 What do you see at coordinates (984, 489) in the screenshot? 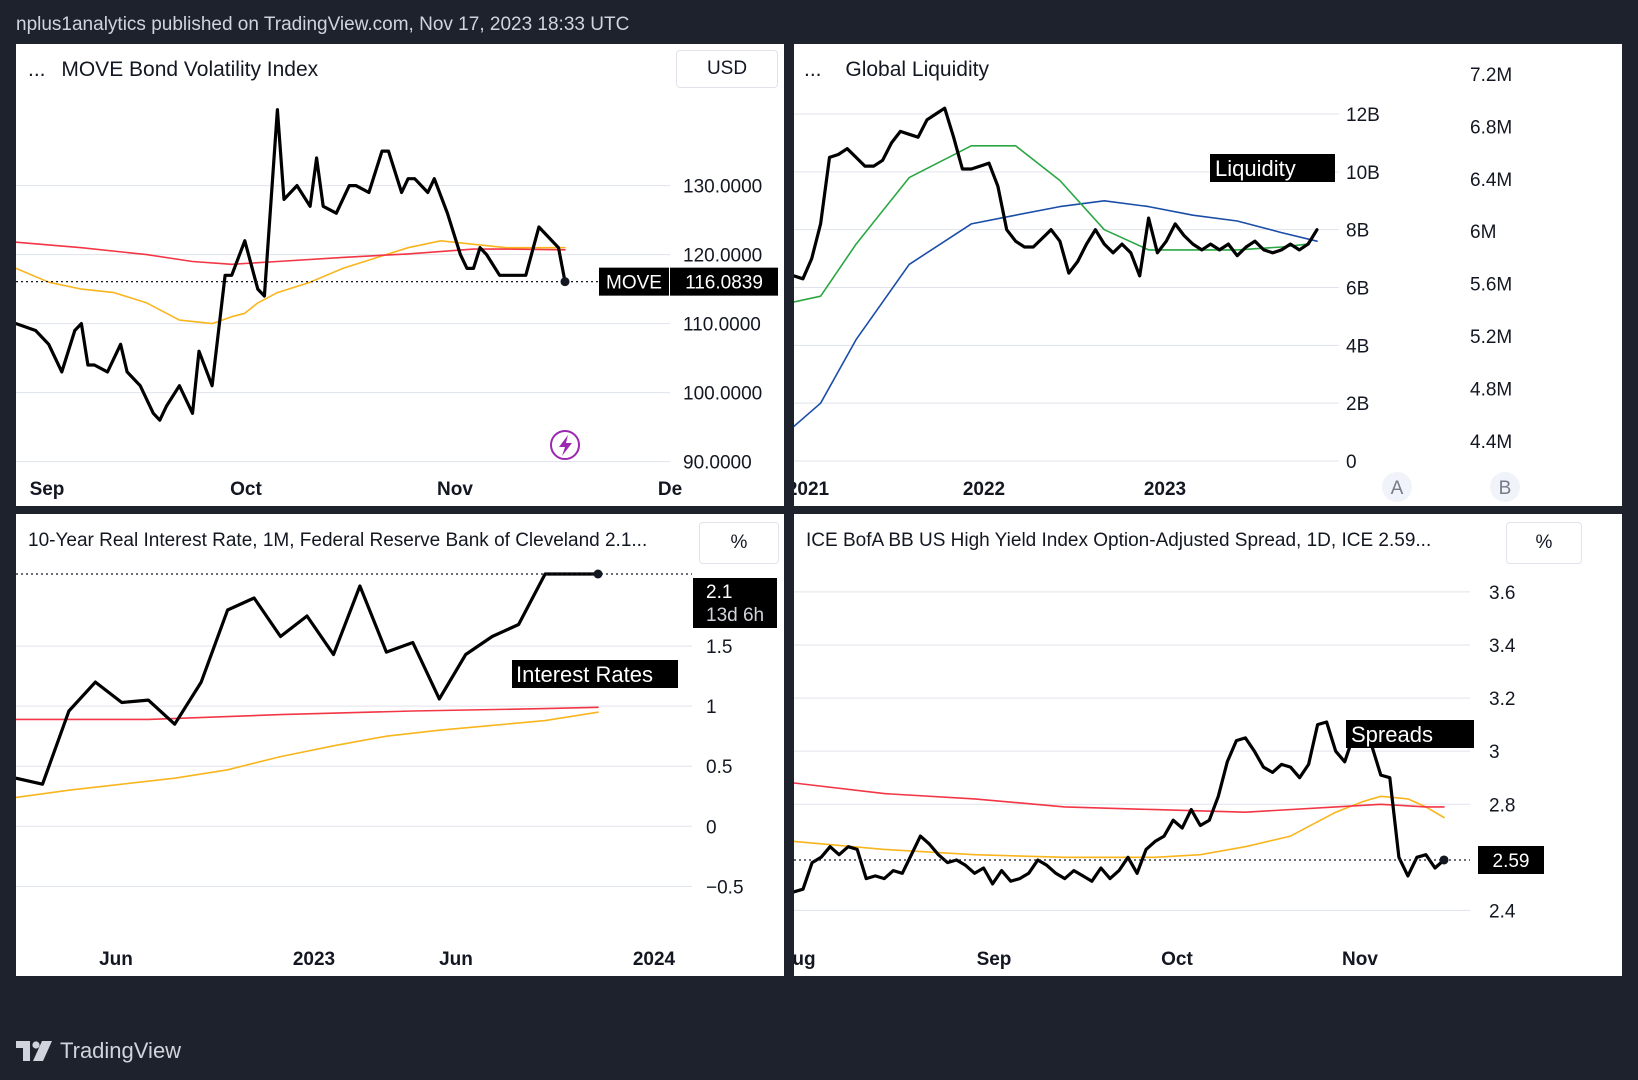
I see `x-tick-label: 2022` at bounding box center [984, 489].